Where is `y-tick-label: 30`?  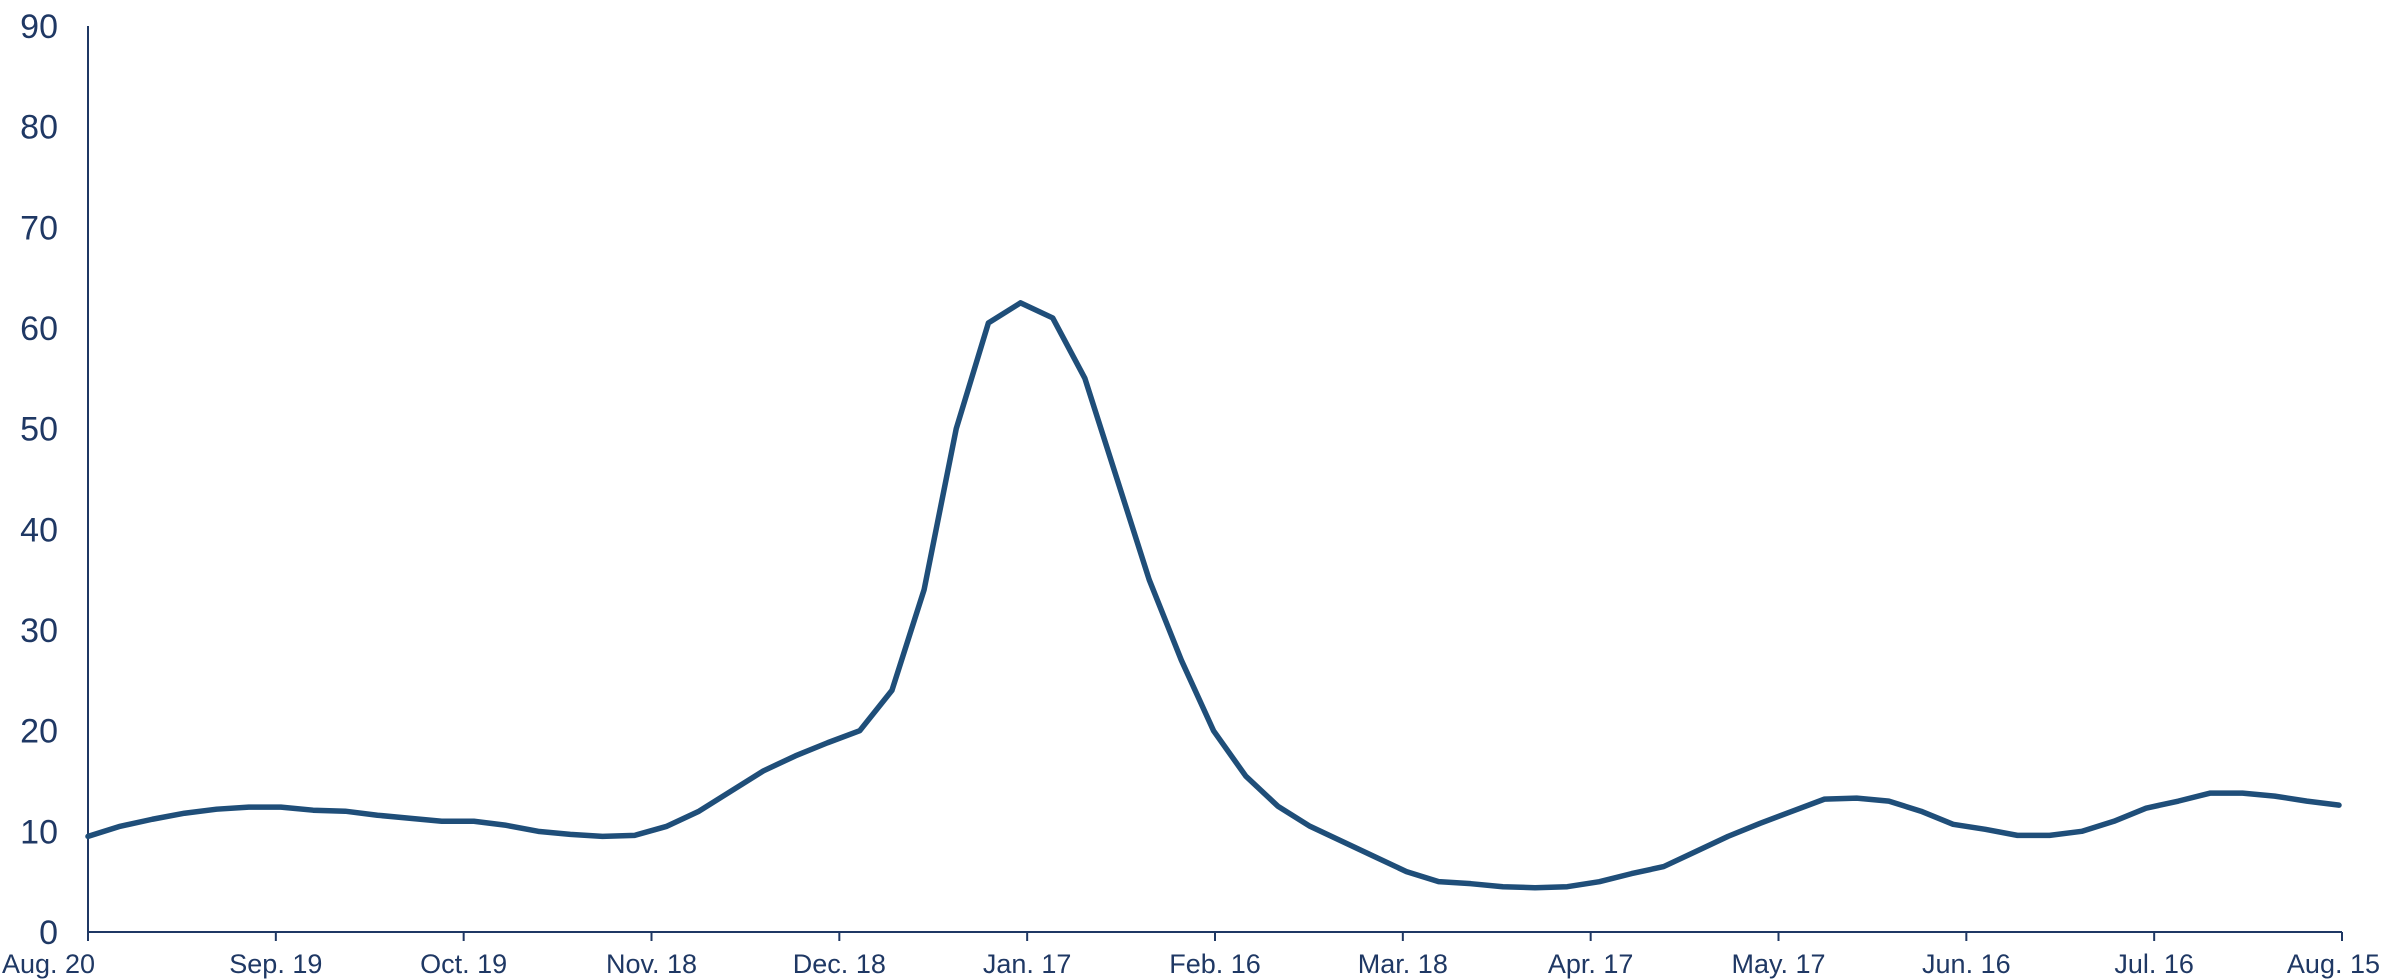 y-tick-label: 30 is located at coordinates (39, 631).